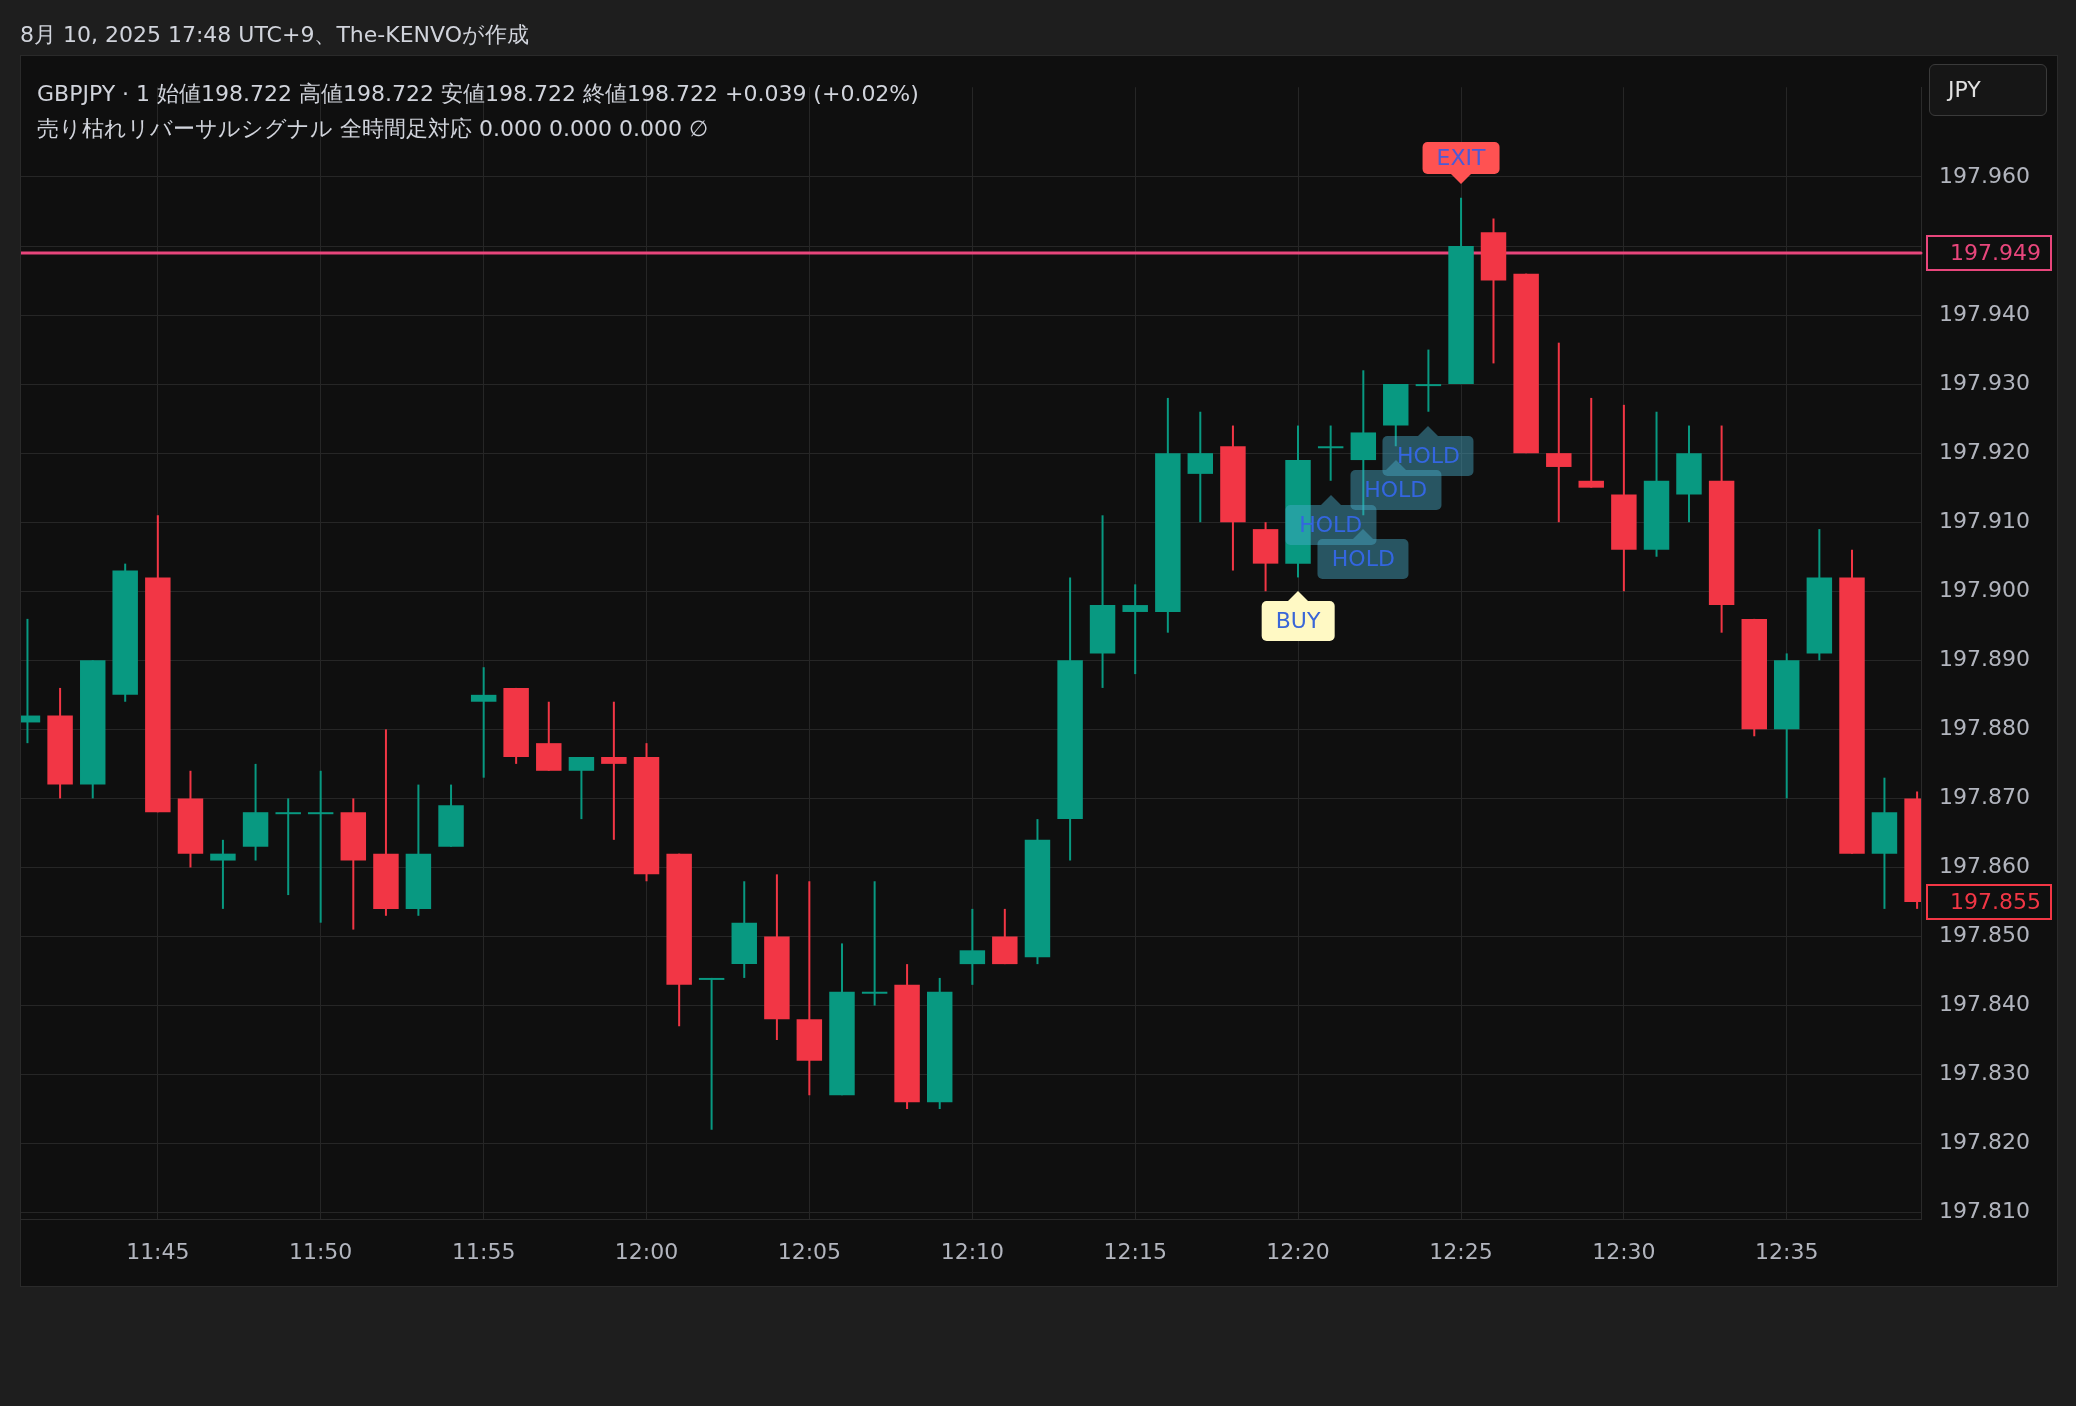 Image resolution: width=2076 pixels, height=1406 pixels. What do you see at coordinates (1984, 797) in the screenshot?
I see `y-tick-label: 197.870` at bounding box center [1984, 797].